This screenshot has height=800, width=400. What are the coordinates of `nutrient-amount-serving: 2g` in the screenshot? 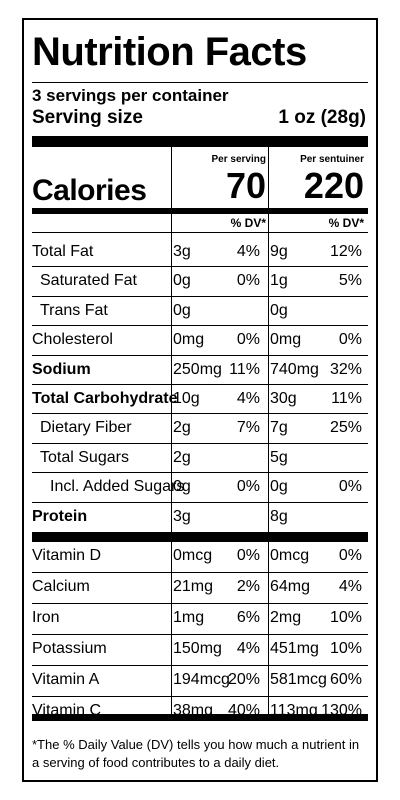 It's located at (182, 428).